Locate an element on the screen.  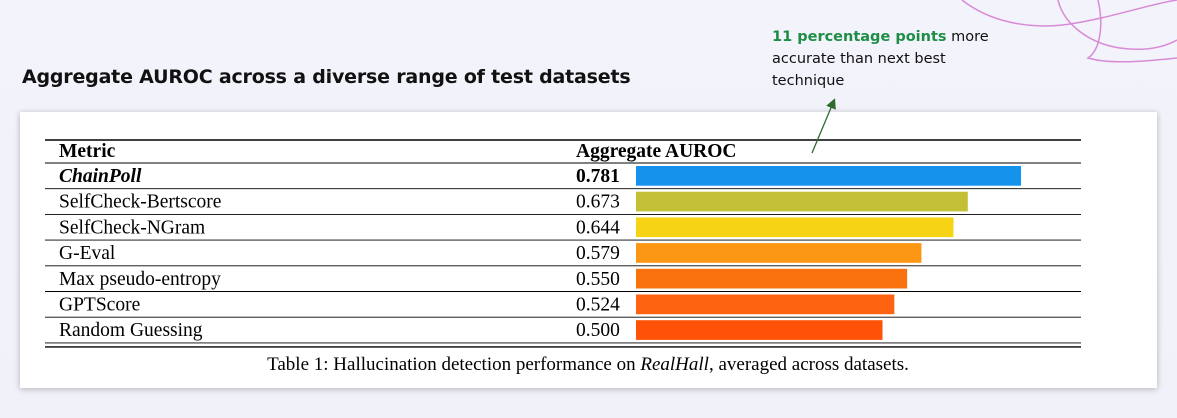
auroc-value: 0.524 is located at coordinates (598, 305).